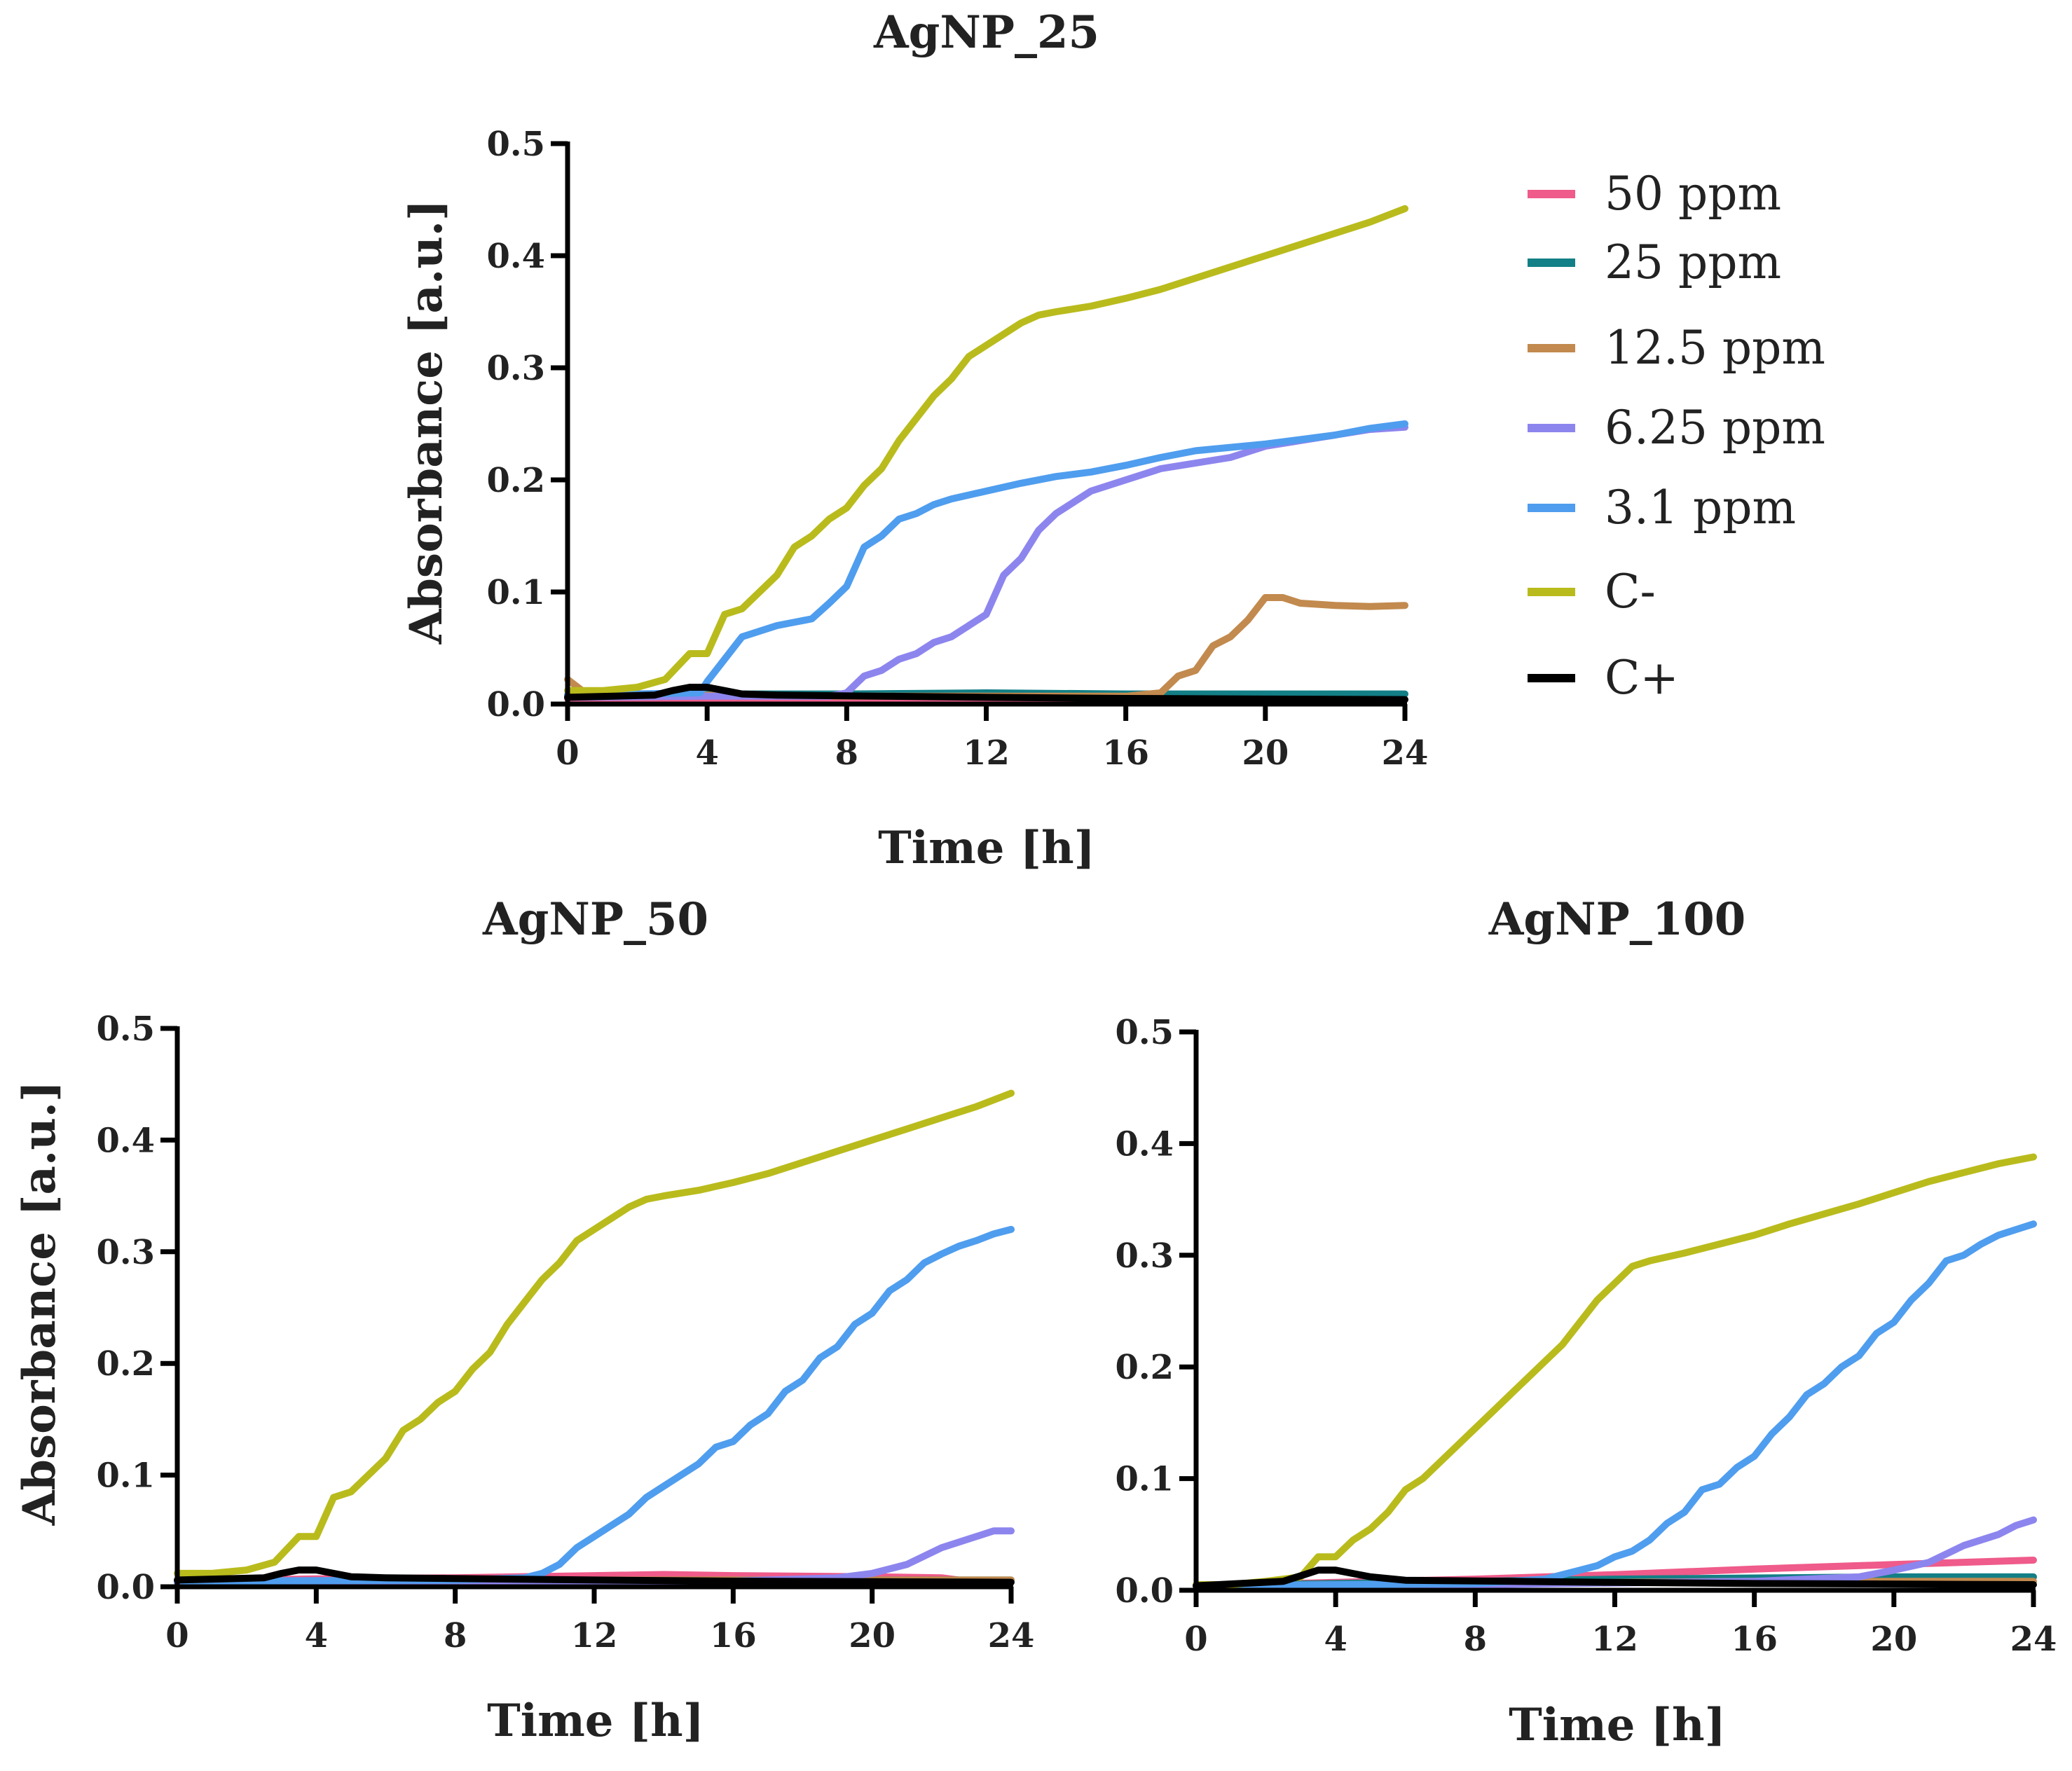  I want to click on legend-item: 3.1 ppm, so click(1662, 508).